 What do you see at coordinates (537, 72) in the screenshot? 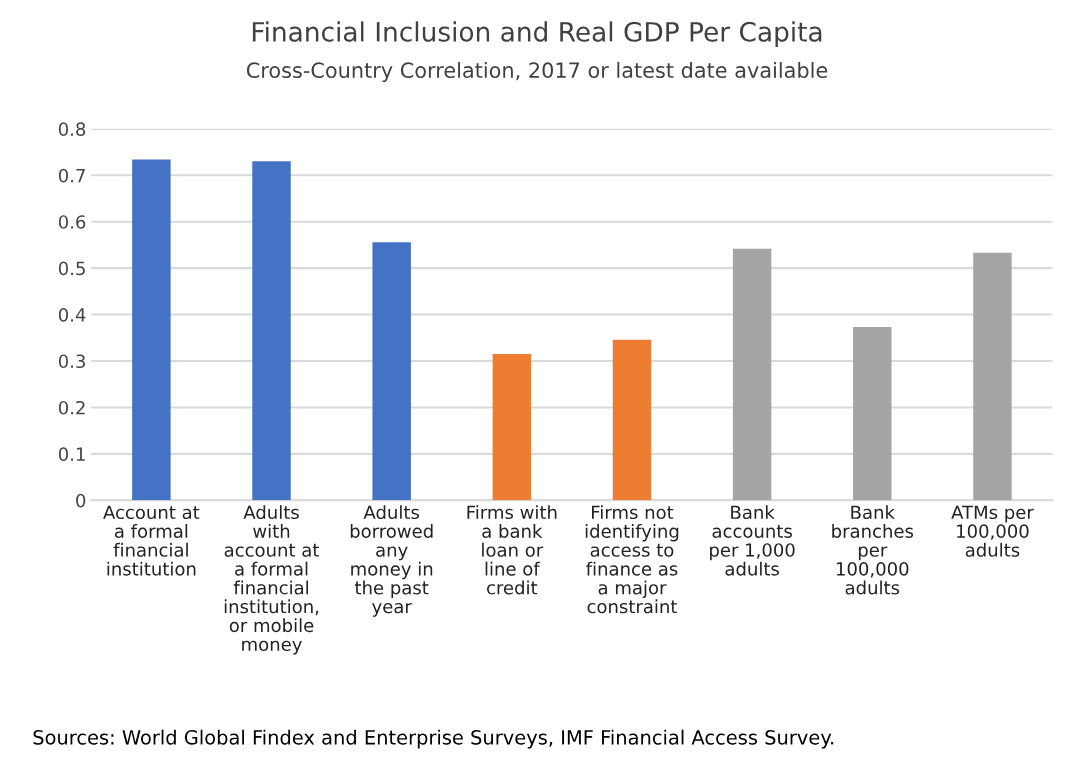
I see `chart-subtitle: Cross-Country Correlation, 2017 or latest date available` at bounding box center [537, 72].